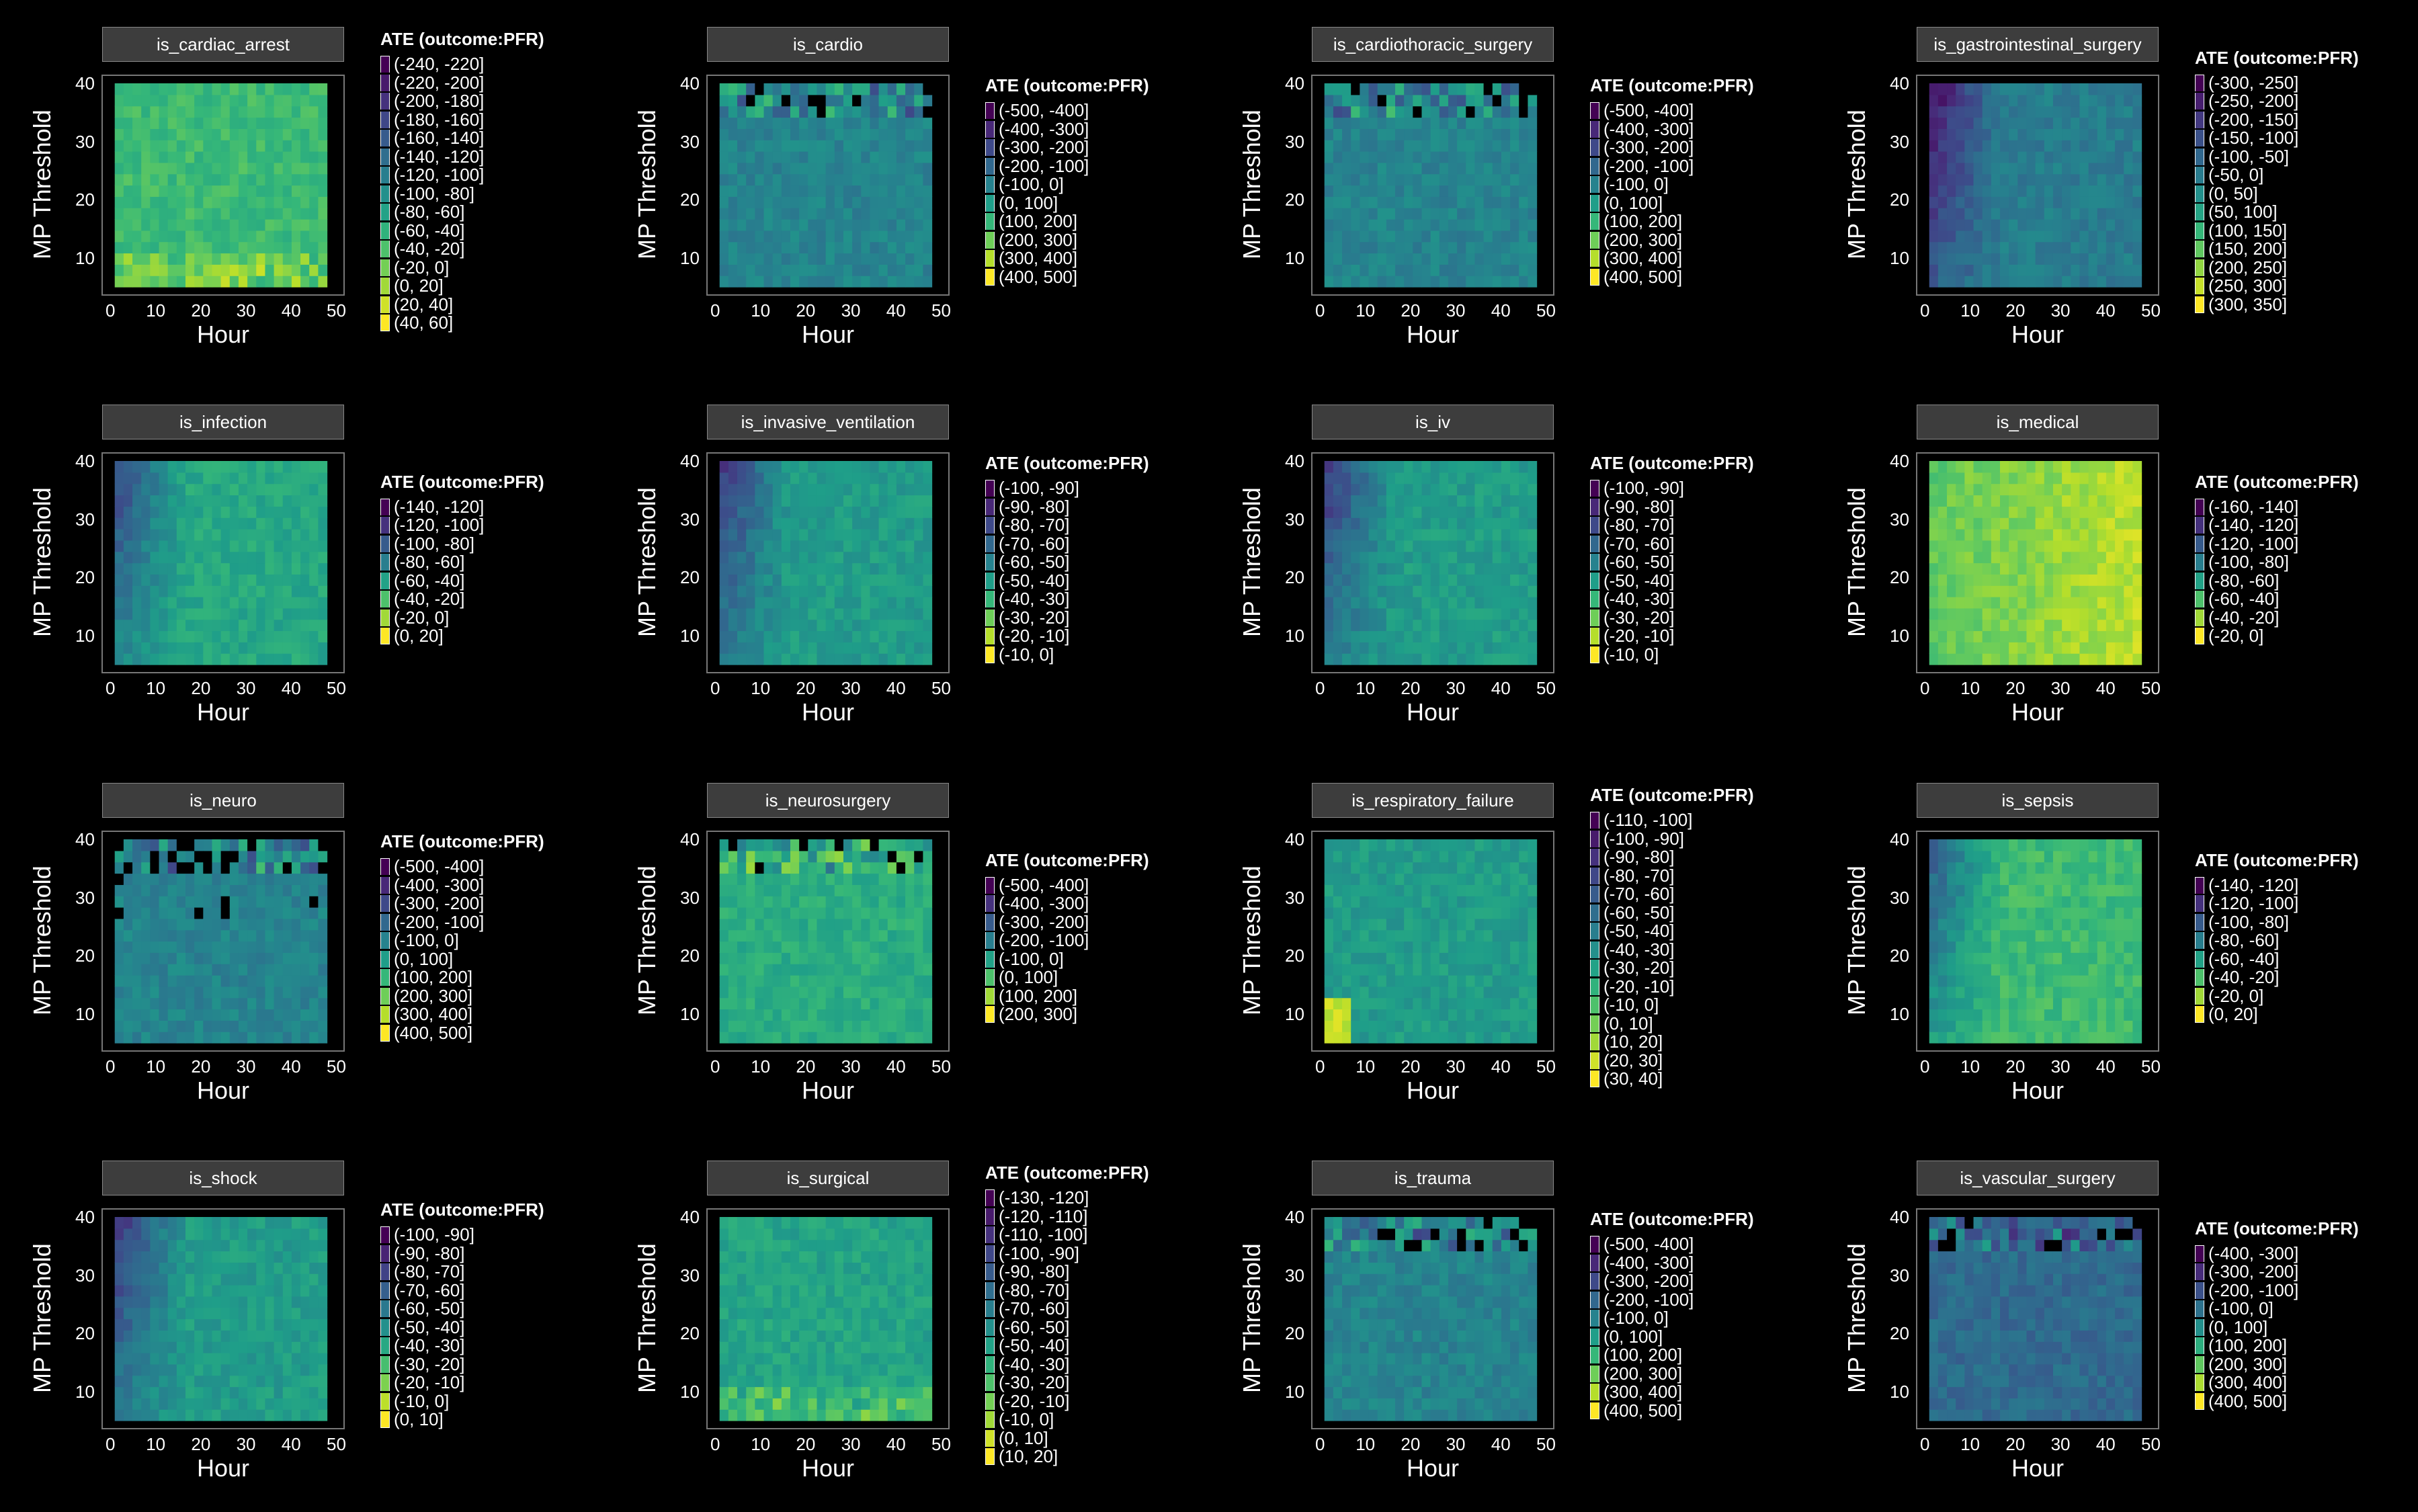 The height and width of the screenshot is (1512, 2418). Describe the element at coordinates (1038, 239) in the screenshot. I see `legend-entry: (200, 300]` at that location.